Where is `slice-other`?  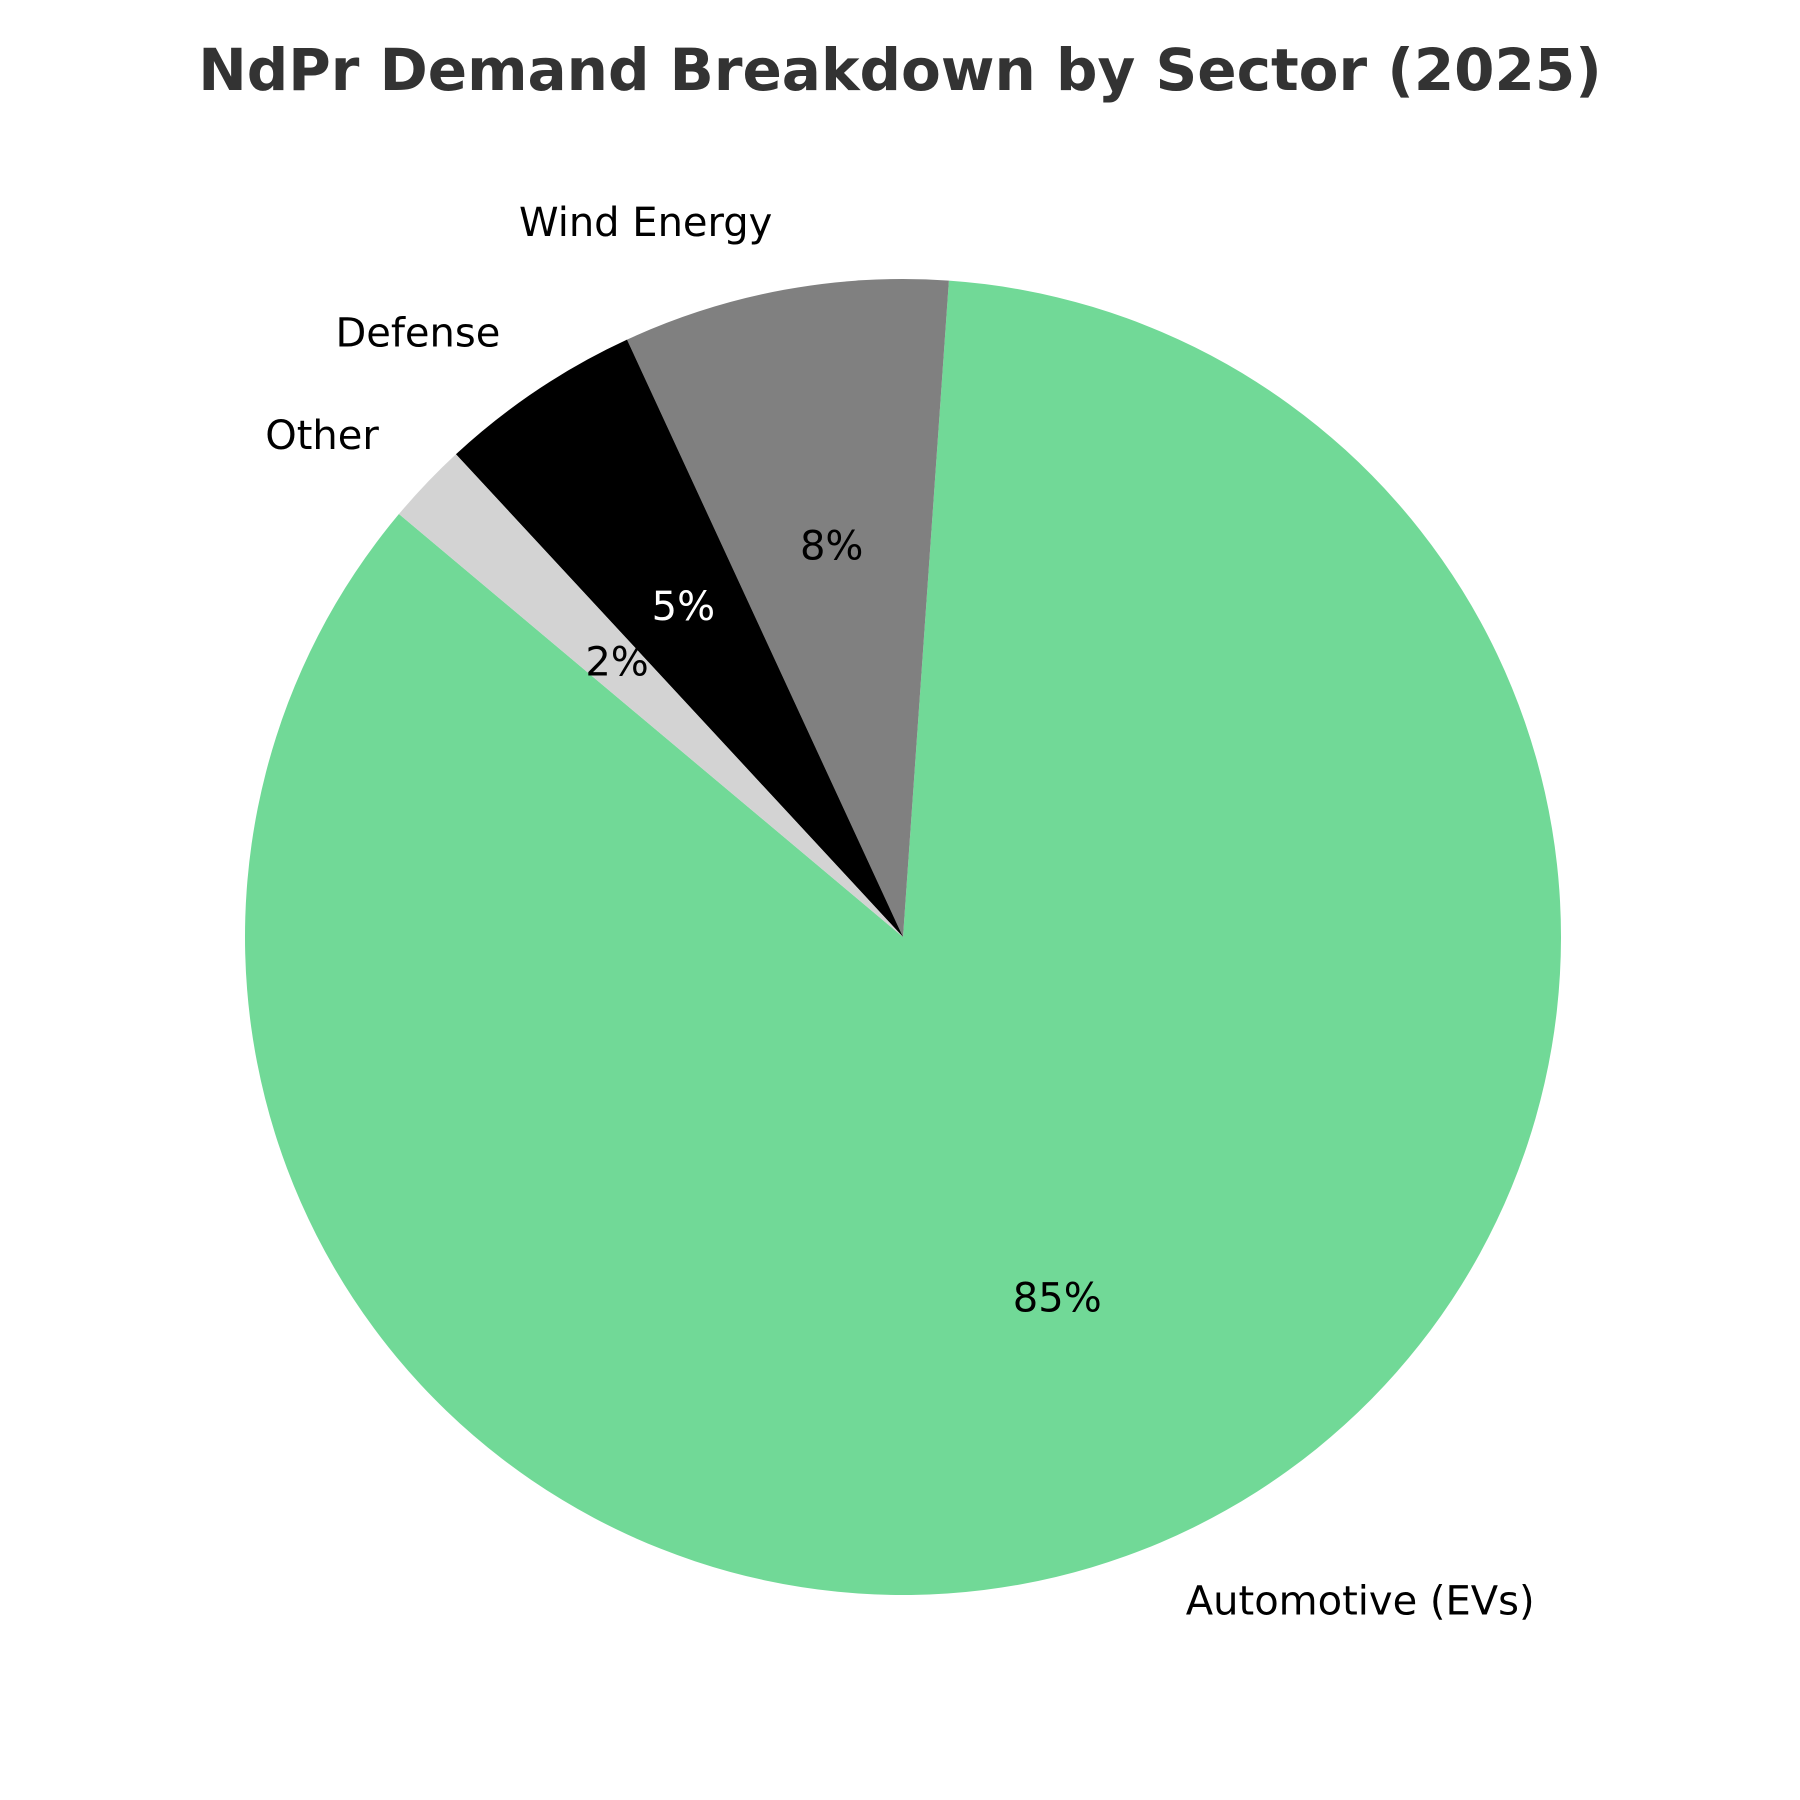
slice-other is located at coordinates (650, 695).